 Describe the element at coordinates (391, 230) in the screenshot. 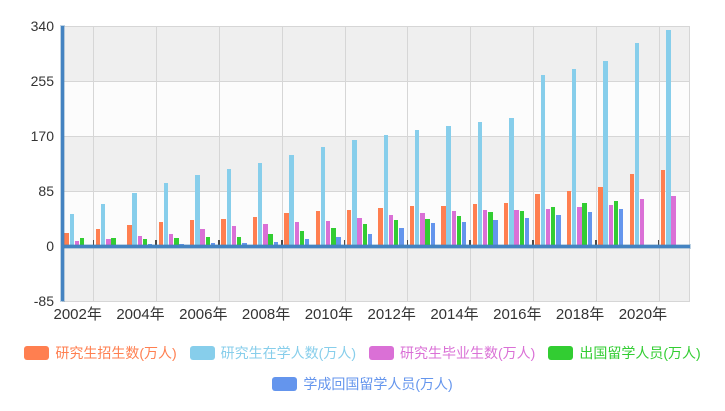

I see `bar-研究生毕业生数(万人)-2012年` at that location.